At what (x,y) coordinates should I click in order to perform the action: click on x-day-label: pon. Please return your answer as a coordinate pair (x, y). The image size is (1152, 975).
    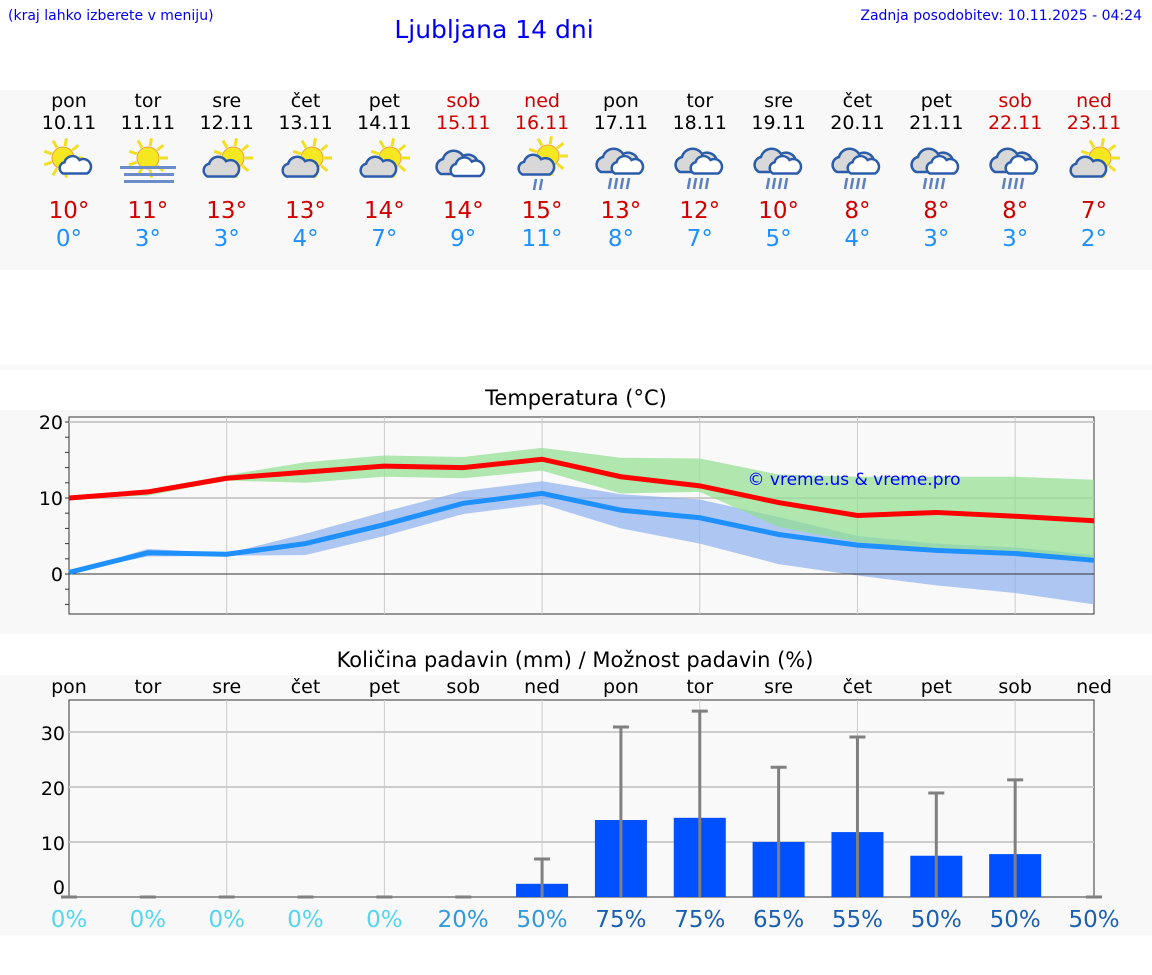
    Looking at the image, I should click on (621, 687).